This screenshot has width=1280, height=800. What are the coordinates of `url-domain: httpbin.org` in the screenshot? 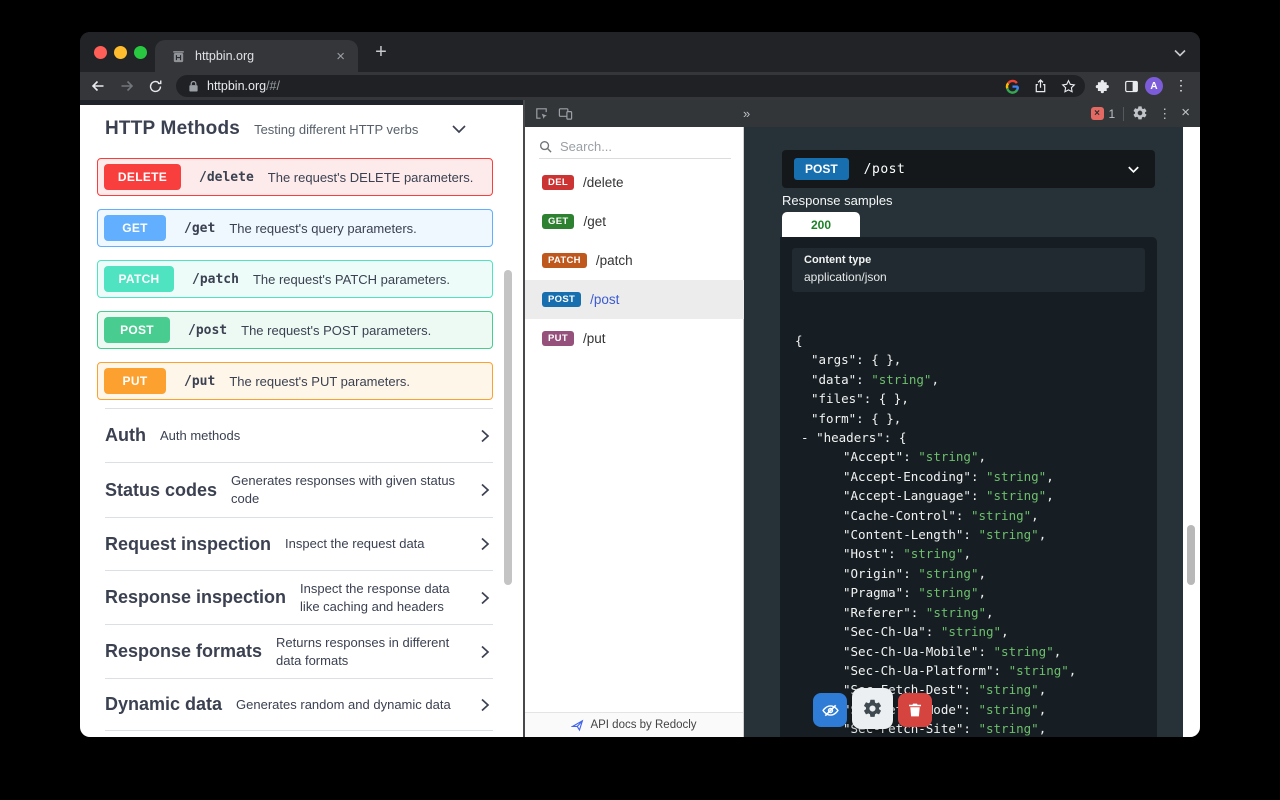 It's located at (237, 86).